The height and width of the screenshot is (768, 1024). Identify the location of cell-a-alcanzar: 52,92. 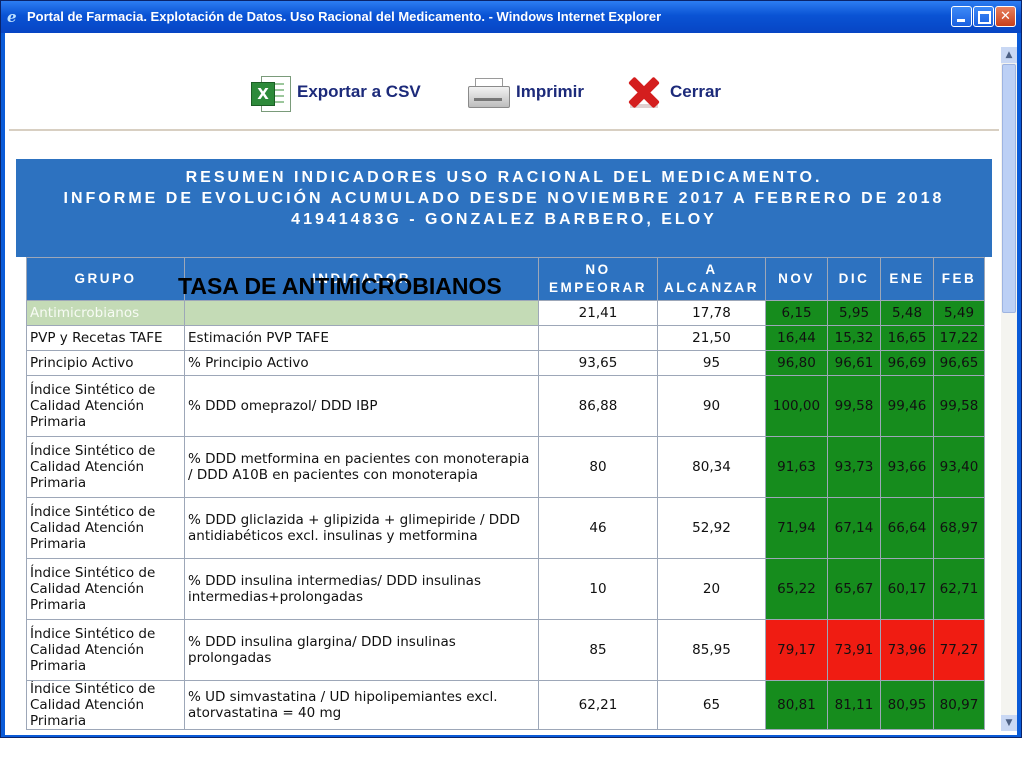
(711, 528).